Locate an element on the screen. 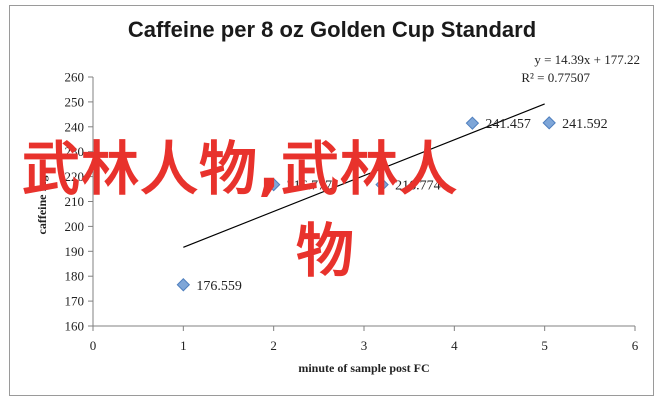  y-tick-label: 210 is located at coordinates (75, 201).